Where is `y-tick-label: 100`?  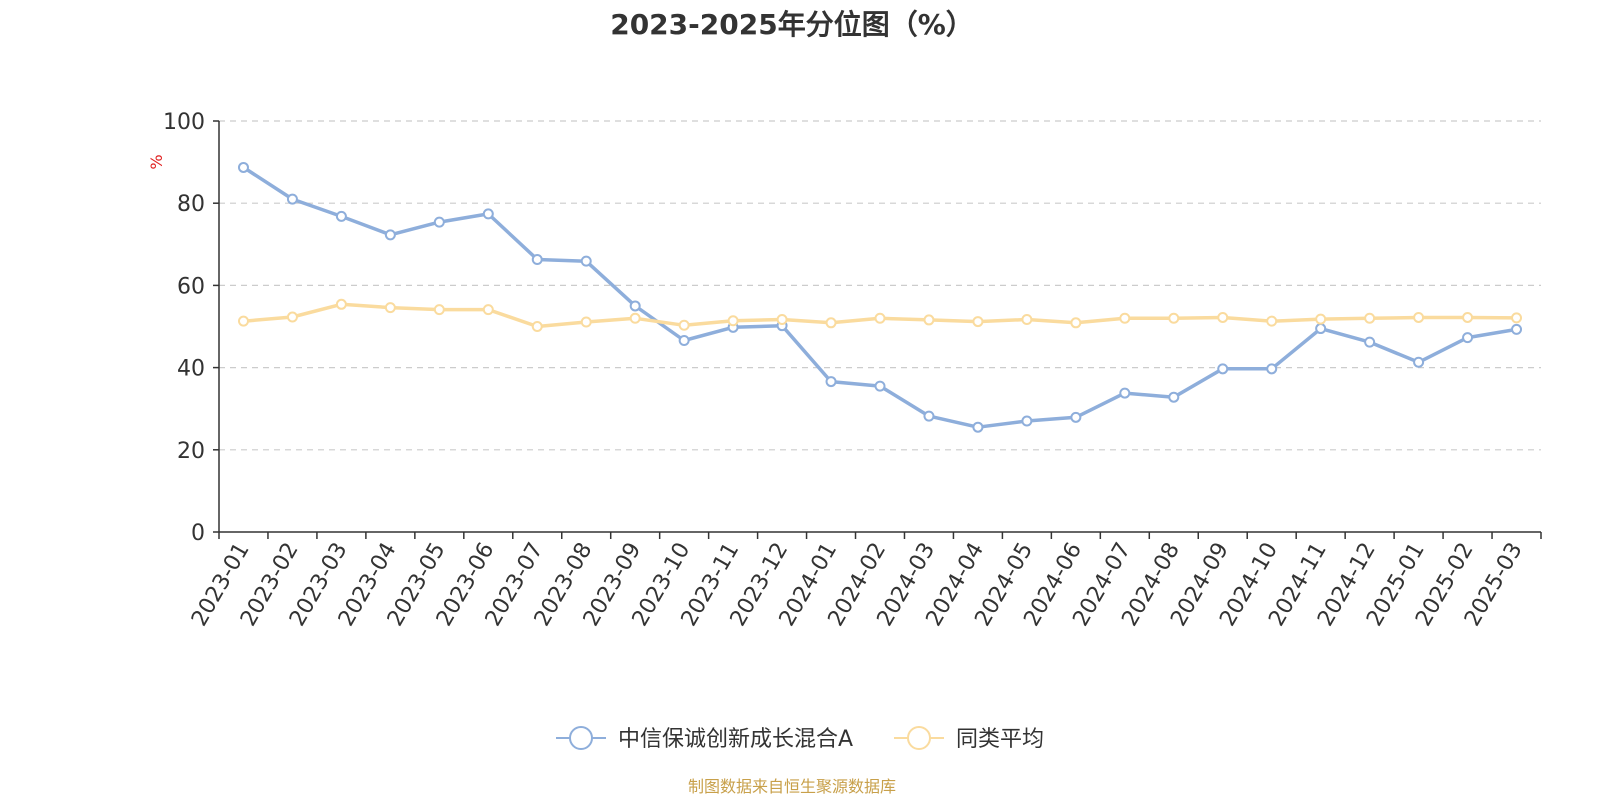 y-tick-label: 100 is located at coordinates (184, 122).